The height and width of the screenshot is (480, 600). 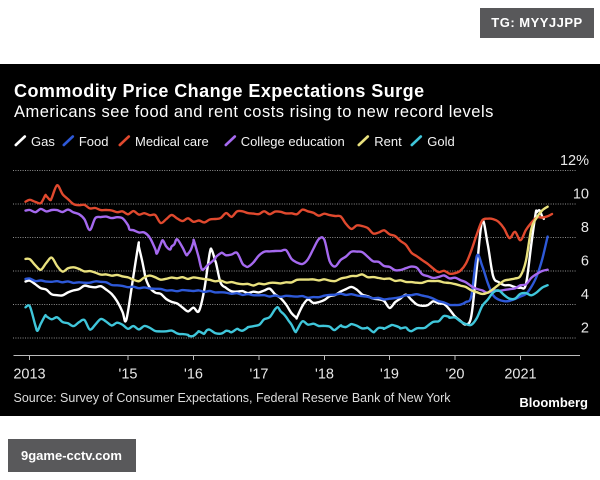 What do you see at coordinates (585, 295) in the screenshot?
I see `svg-text: 4` at bounding box center [585, 295].